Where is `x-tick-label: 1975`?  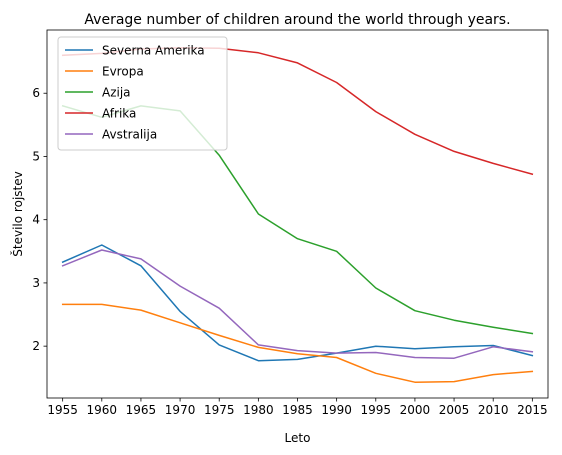 x-tick-label: 1975 is located at coordinates (219, 410).